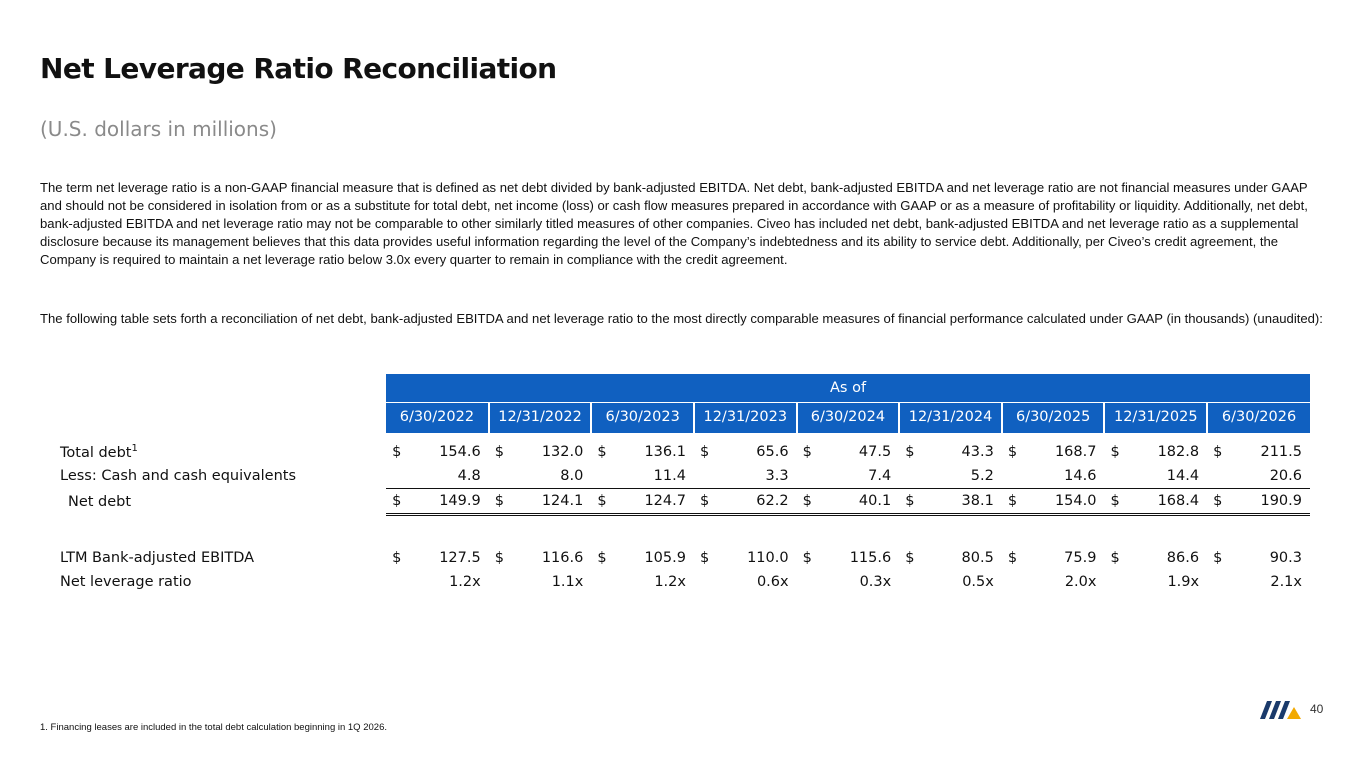 The height and width of the screenshot is (768, 1365). What do you see at coordinates (978, 582) in the screenshot?
I see `table-cell-value: 0.5x` at bounding box center [978, 582].